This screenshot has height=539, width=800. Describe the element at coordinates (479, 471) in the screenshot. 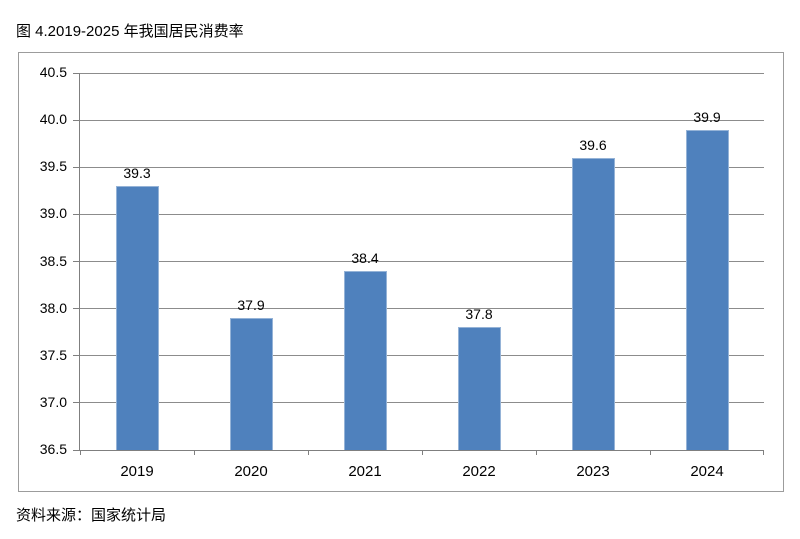

I see `x-tick-label: 2022` at that location.